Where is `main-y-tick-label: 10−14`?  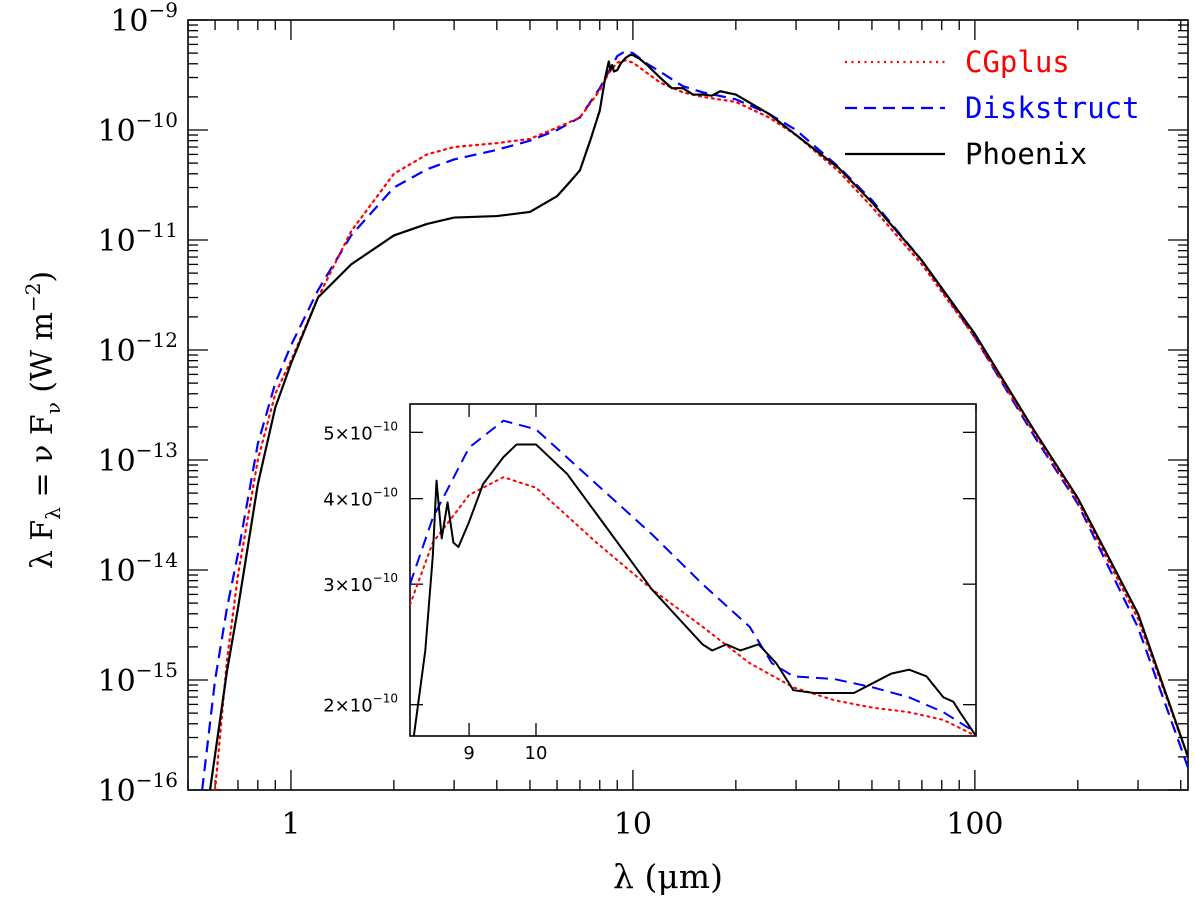 main-y-tick-label: 10−14 is located at coordinates (138, 568).